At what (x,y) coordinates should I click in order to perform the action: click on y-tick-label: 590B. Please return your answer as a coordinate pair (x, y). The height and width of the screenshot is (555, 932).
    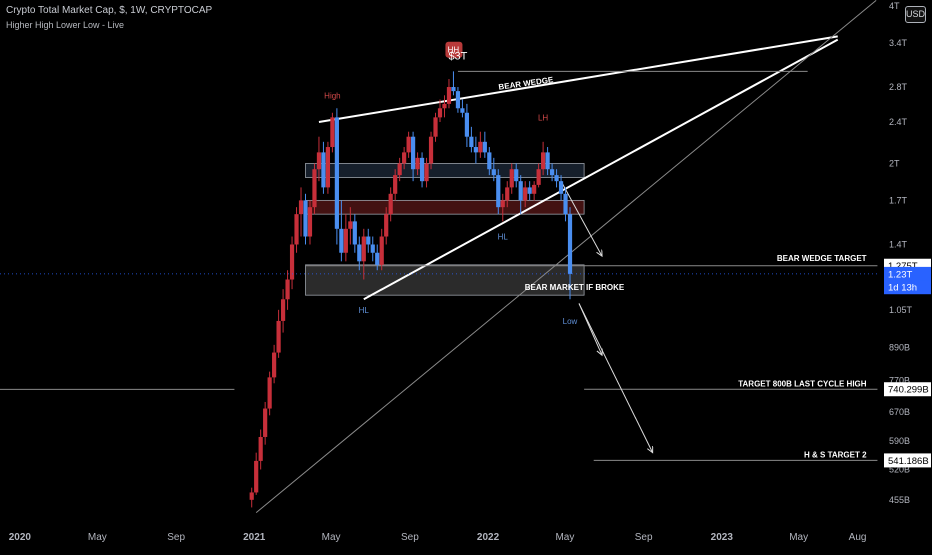
    Looking at the image, I should click on (899, 441).